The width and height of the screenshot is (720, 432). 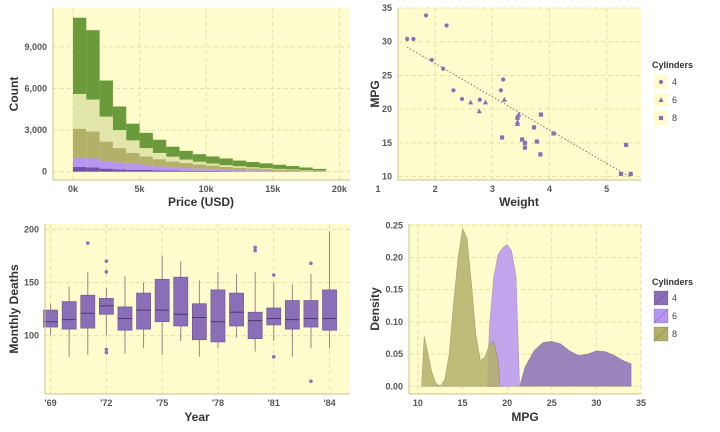 I want to click on panel-mpg-scatter-bg, so click(x=519, y=94).